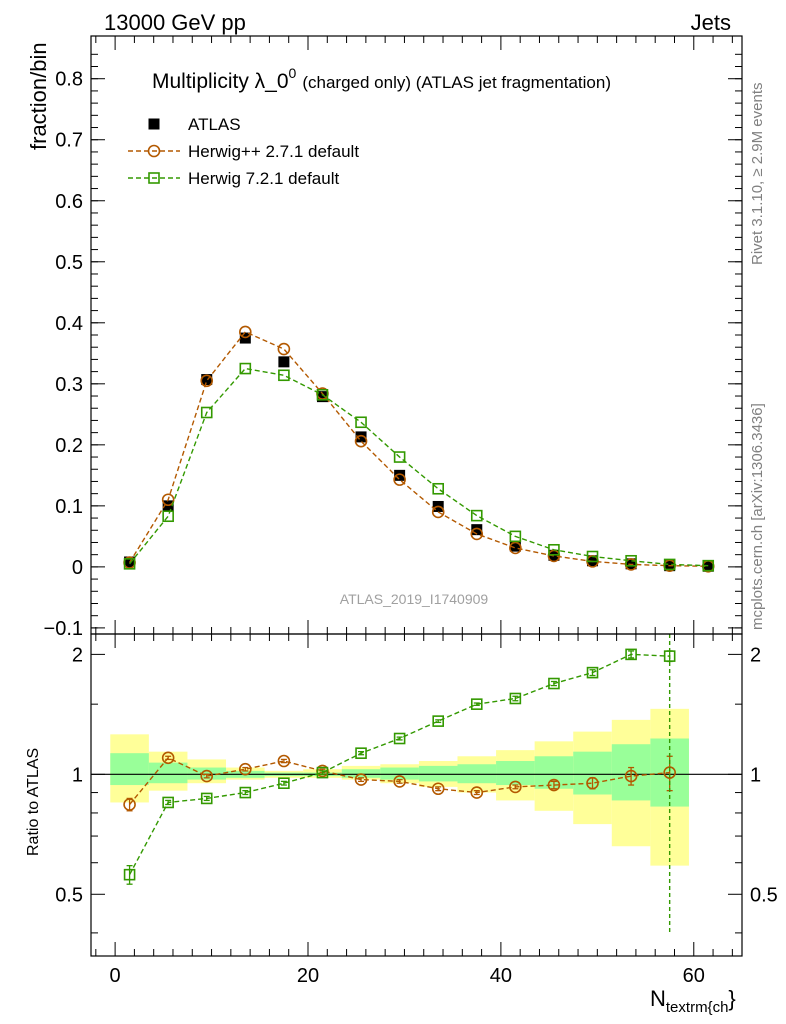 The image size is (786, 1024). I want to click on main-y-tick-label: 0.2, so click(69, 446).